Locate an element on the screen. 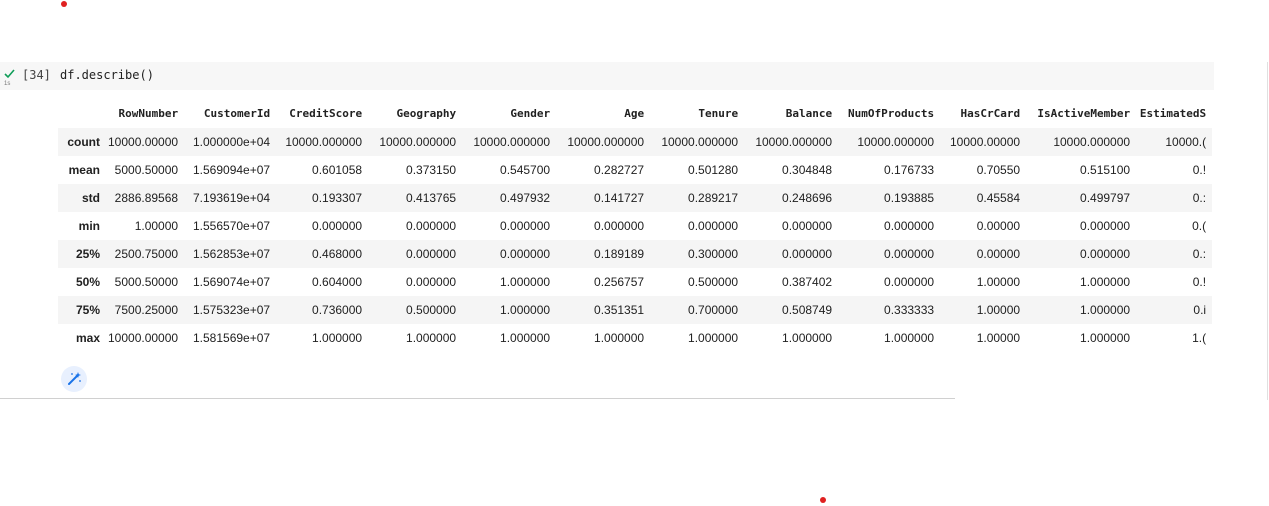 The height and width of the screenshot is (506, 1269). table-cell: 0.601058 is located at coordinates (337, 170).